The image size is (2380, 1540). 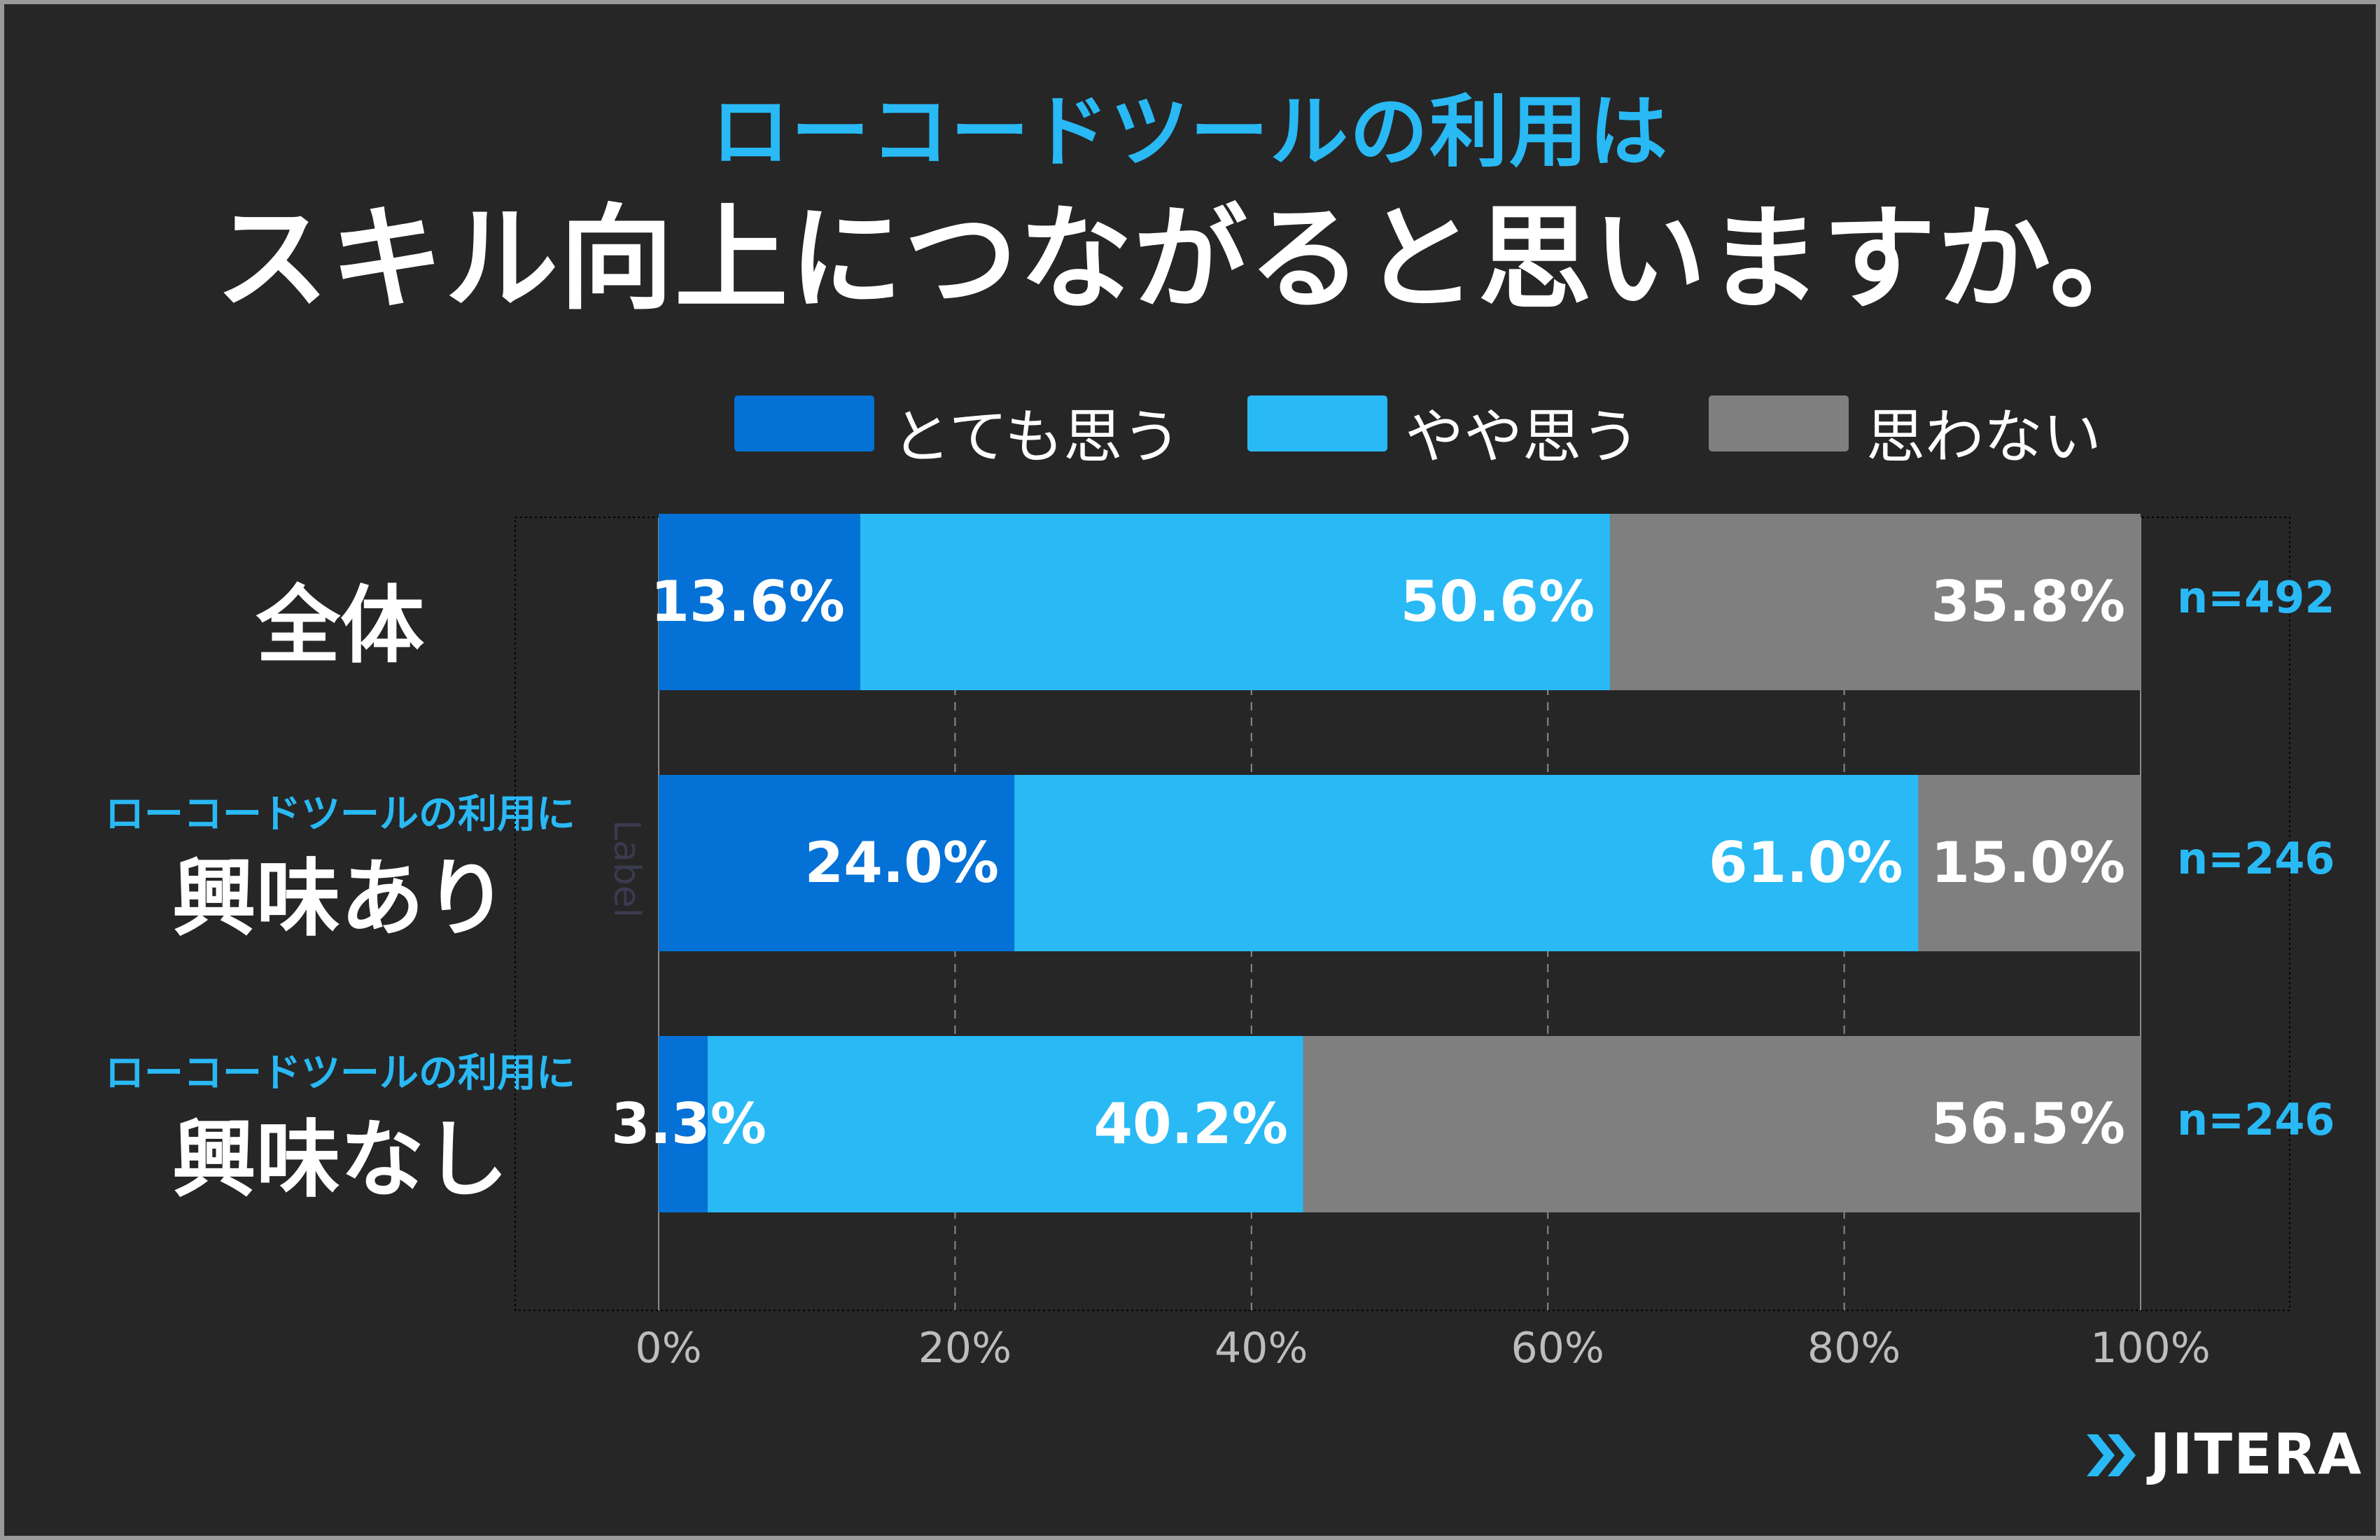 I want to click on data-label-row0-series2: 35.8%, so click(x=2028, y=601).